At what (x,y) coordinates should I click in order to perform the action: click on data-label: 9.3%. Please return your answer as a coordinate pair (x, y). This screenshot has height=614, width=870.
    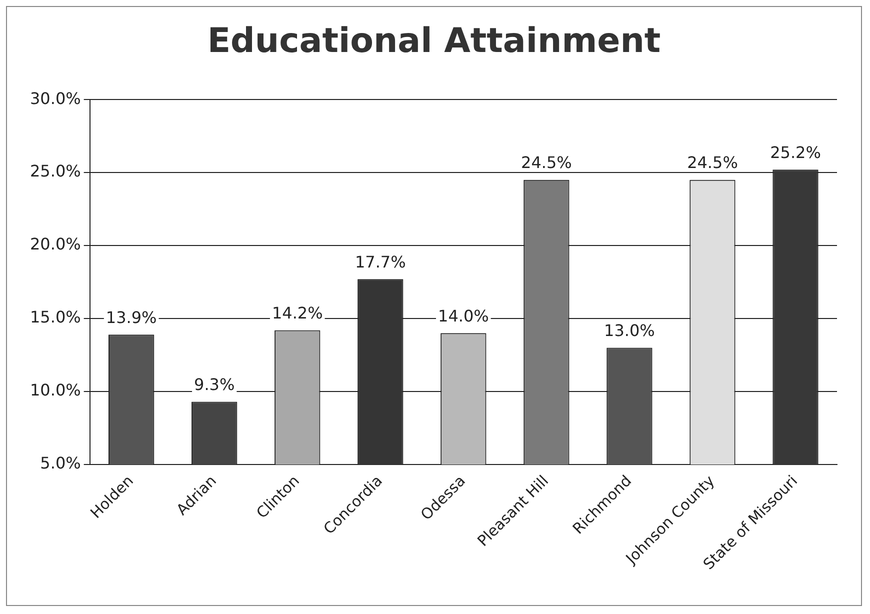
    Looking at the image, I should click on (214, 384).